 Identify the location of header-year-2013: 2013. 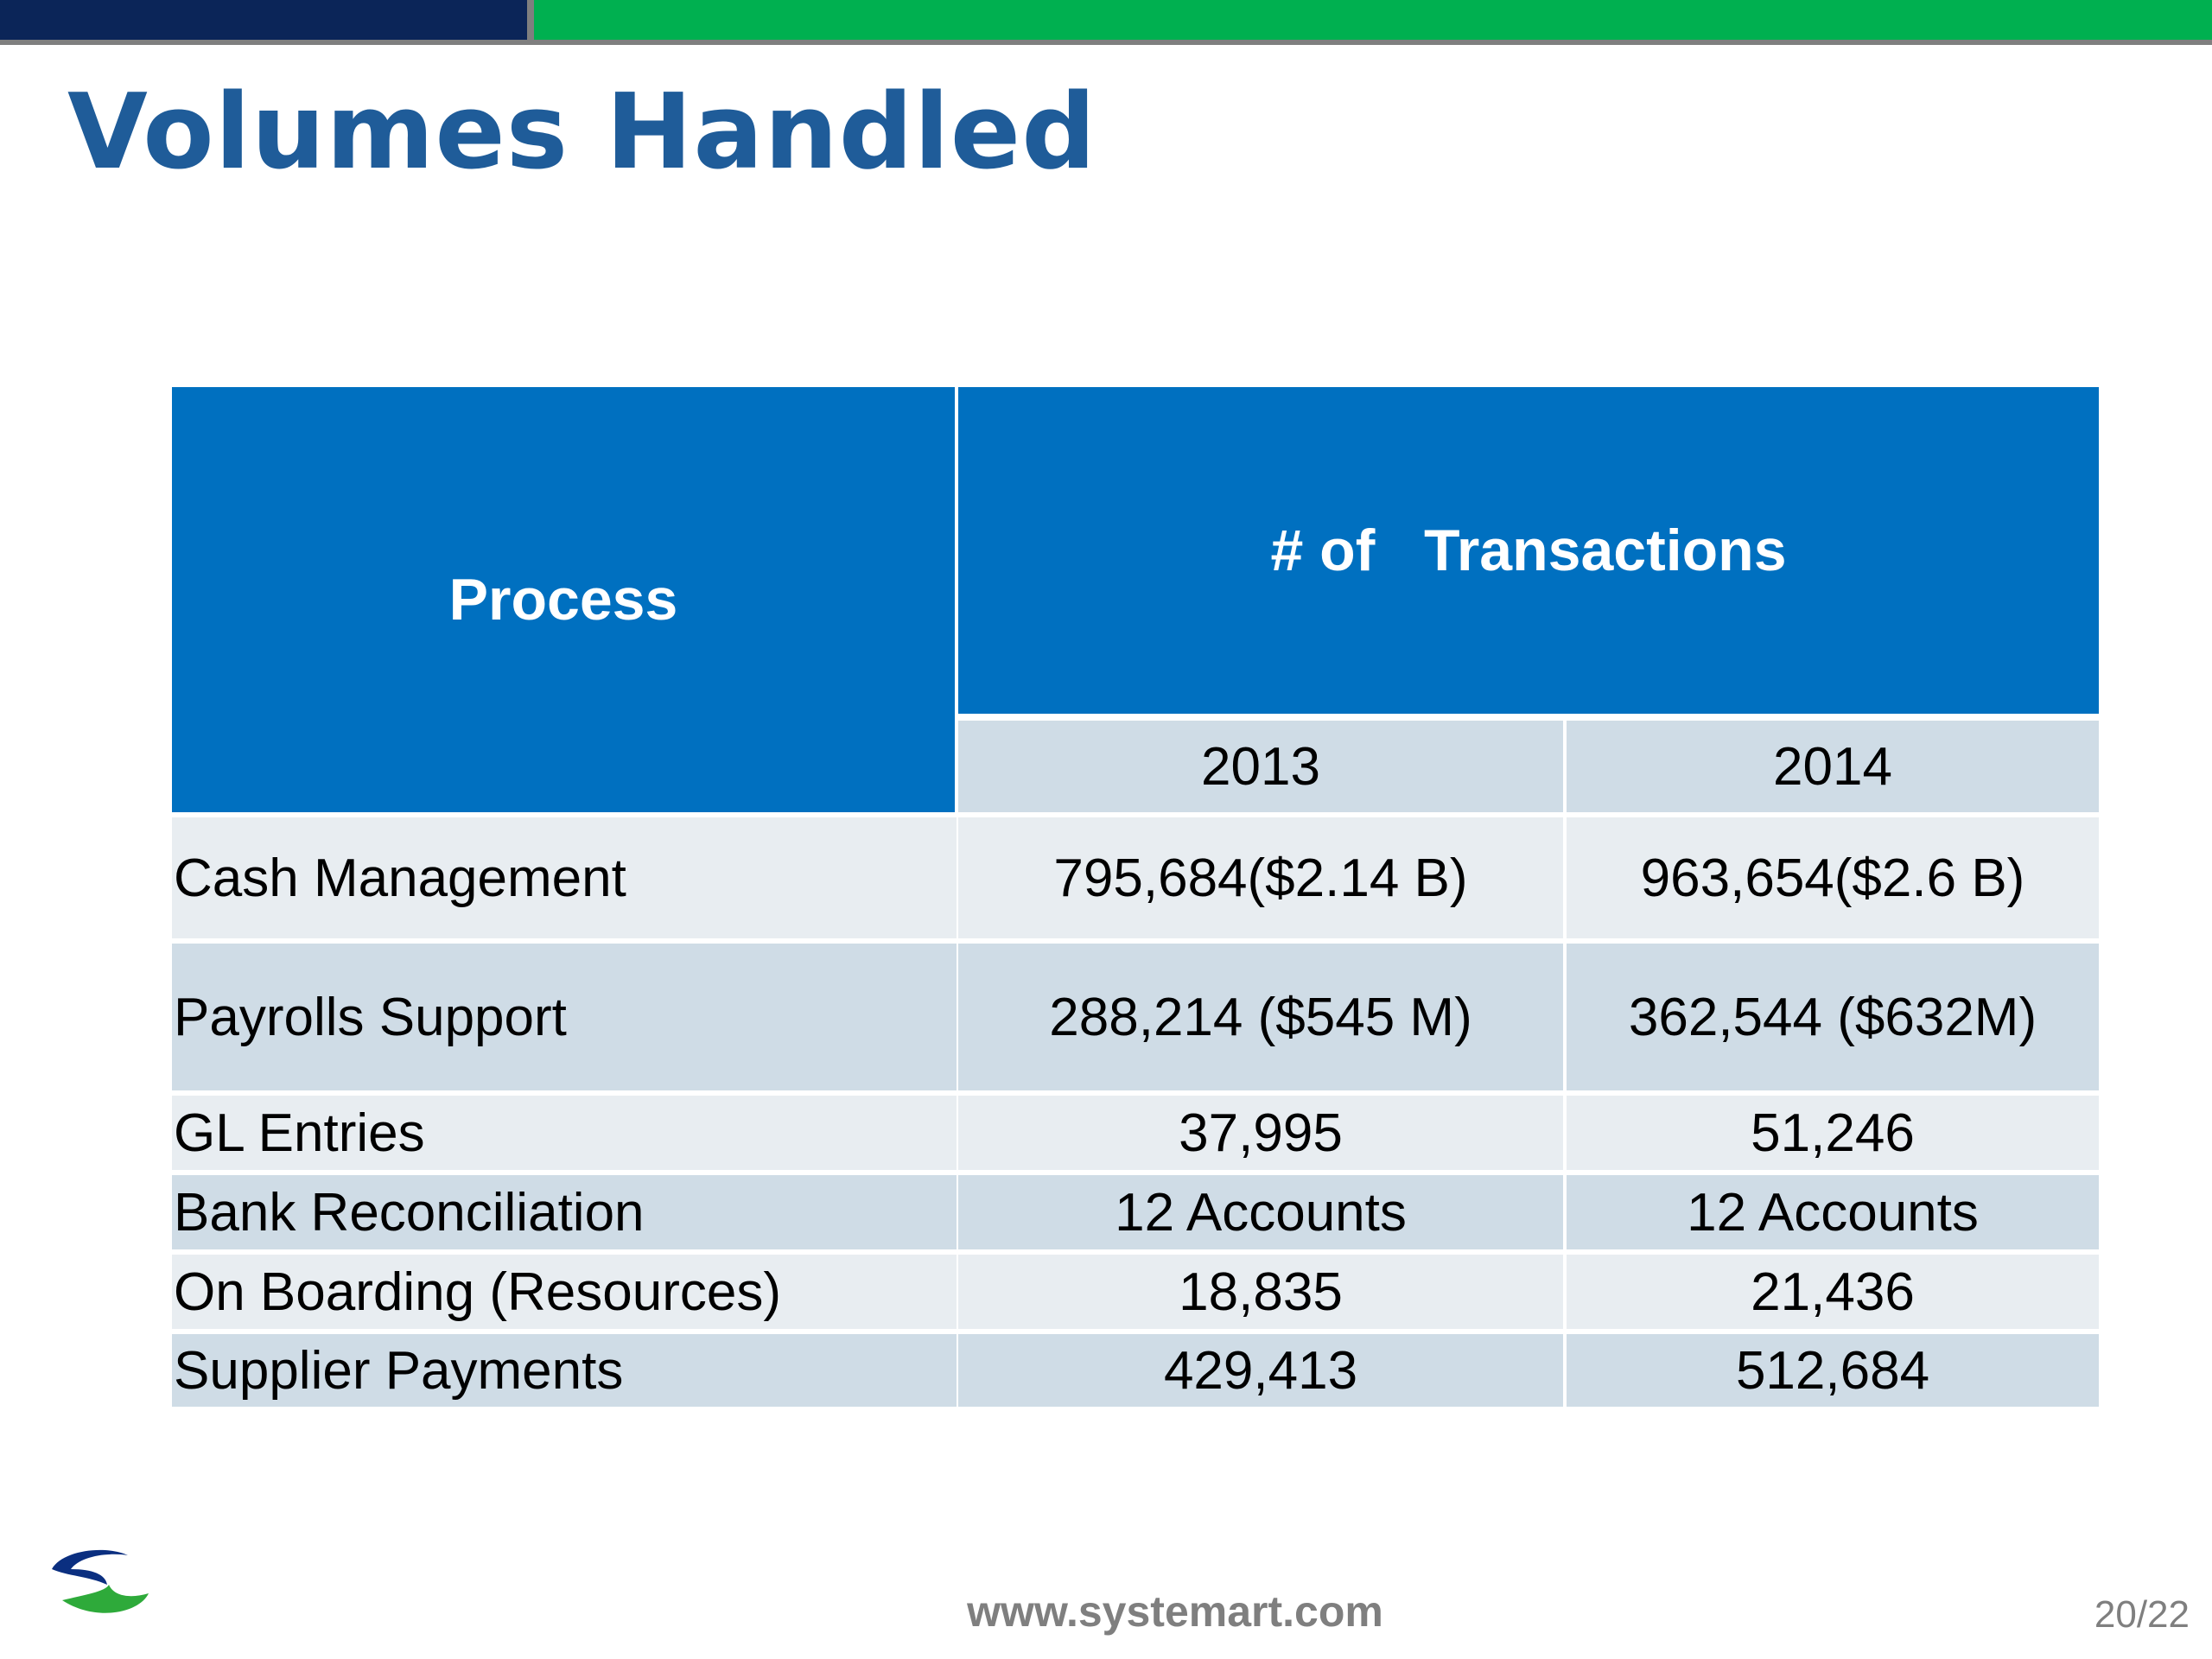
(1260, 766).